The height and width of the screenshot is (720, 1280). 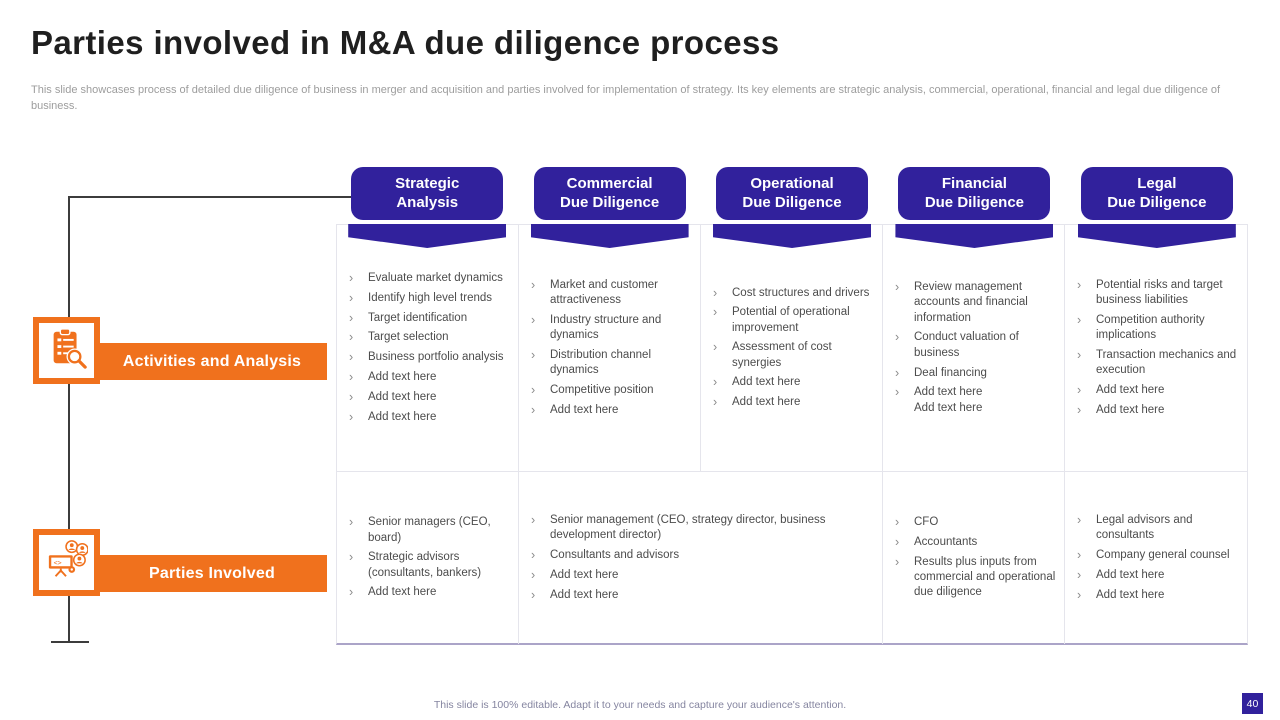 I want to click on bullet-item: Cost structures and drivers, so click(x=791, y=292).